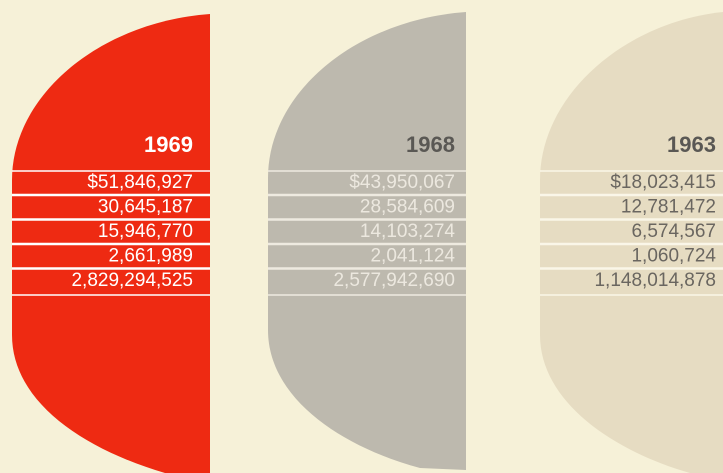 Image resolution: width=723 pixels, height=473 pixels. What do you see at coordinates (150, 256) in the screenshot?
I see `figure-value: 2,661,989` at bounding box center [150, 256].